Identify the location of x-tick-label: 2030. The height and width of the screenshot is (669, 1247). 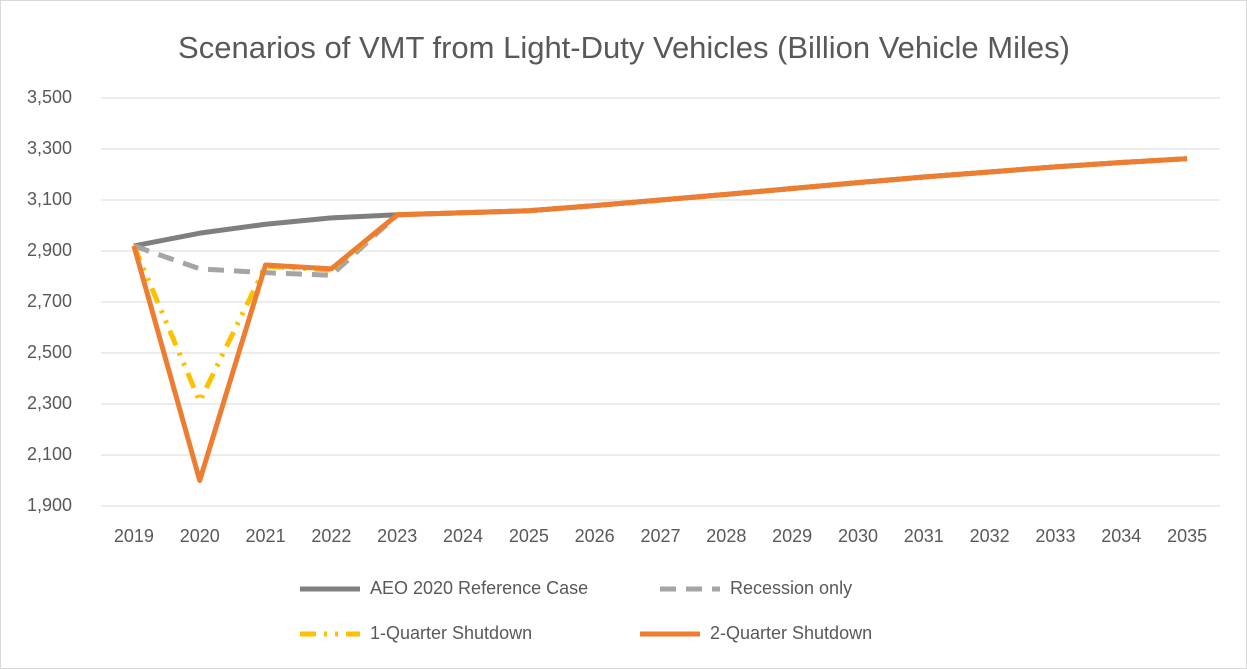
(858, 536).